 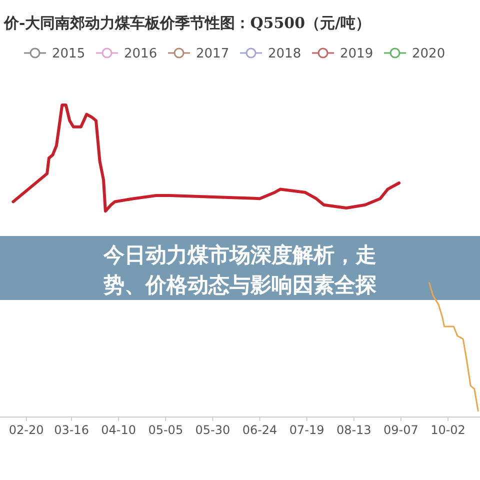 I want to click on x-tick-label: 05-30, so click(x=212, y=430).